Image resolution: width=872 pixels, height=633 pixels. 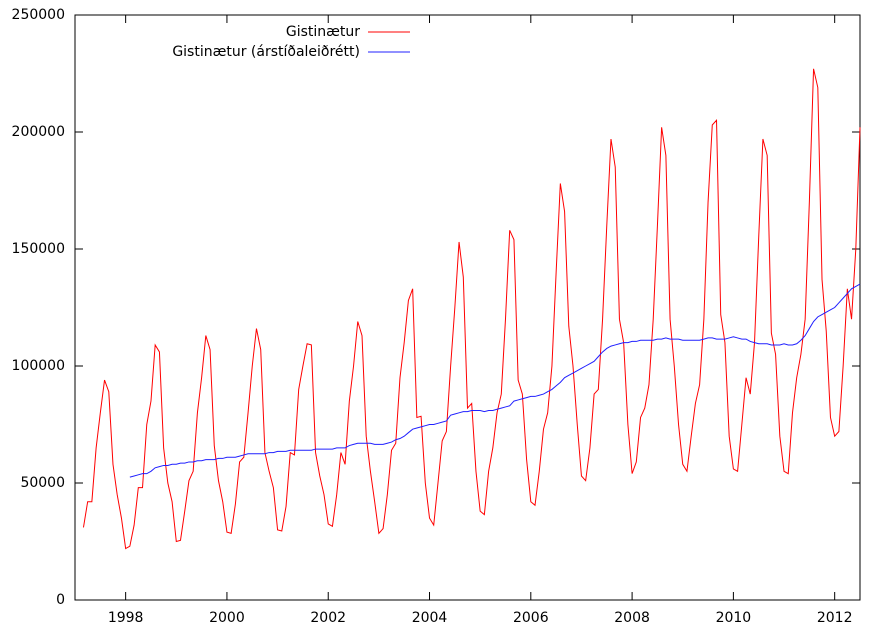 What do you see at coordinates (430, 618) in the screenshot?
I see `x-tick-label: 2004` at bounding box center [430, 618].